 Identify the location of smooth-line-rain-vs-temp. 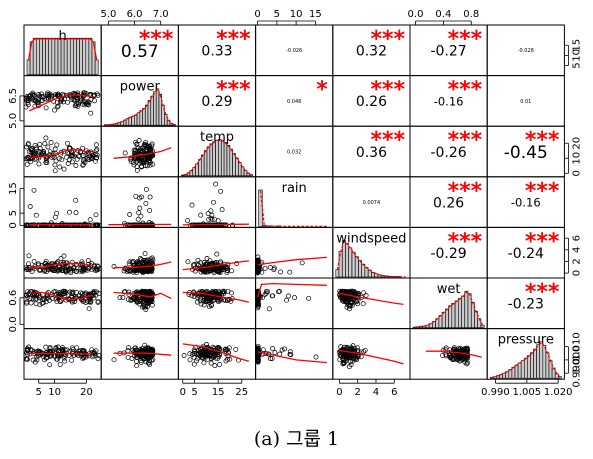
(215, 224).